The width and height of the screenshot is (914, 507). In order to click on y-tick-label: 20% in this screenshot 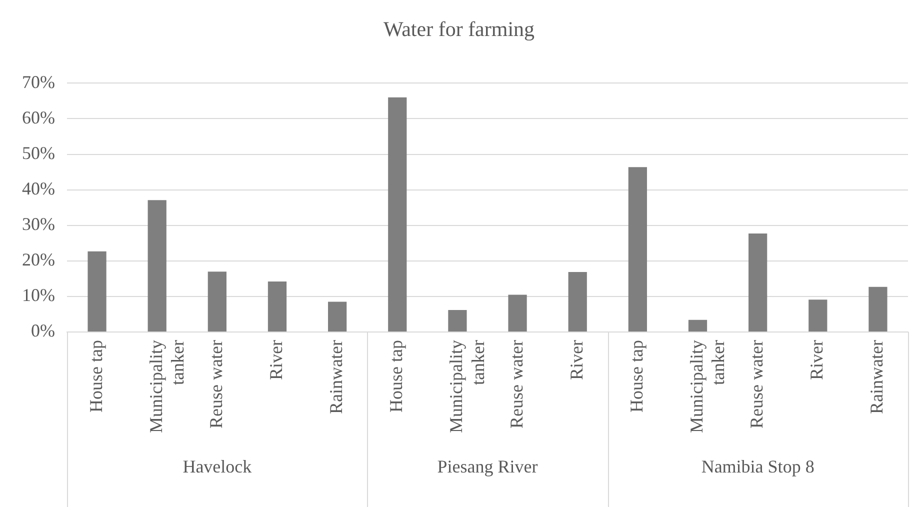, I will do `click(38, 260)`.